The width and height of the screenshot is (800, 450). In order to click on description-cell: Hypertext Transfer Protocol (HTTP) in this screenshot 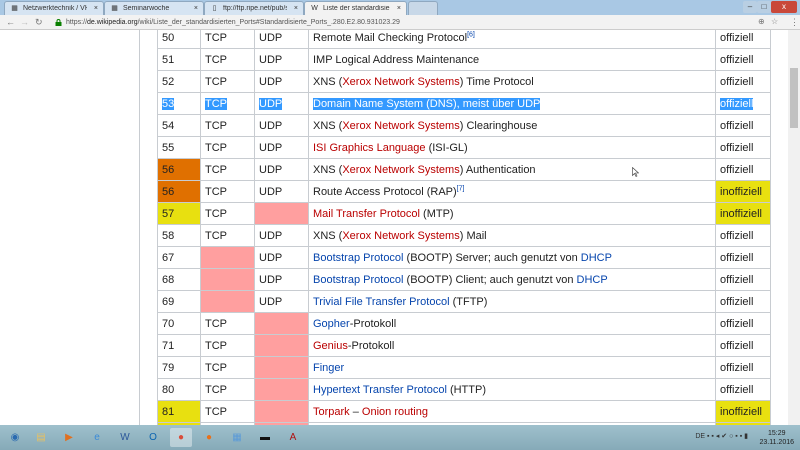, I will do `click(512, 389)`.